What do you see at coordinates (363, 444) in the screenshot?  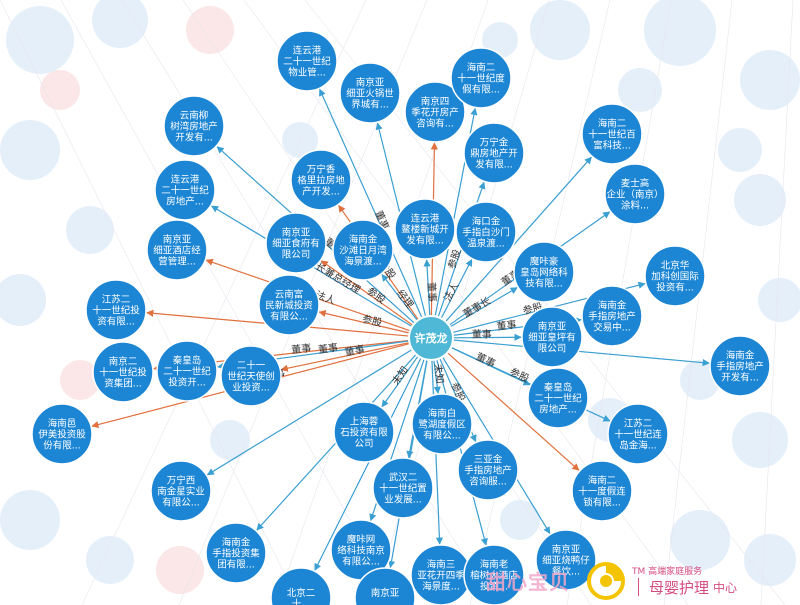 I see `company-node-label: 公司` at bounding box center [363, 444].